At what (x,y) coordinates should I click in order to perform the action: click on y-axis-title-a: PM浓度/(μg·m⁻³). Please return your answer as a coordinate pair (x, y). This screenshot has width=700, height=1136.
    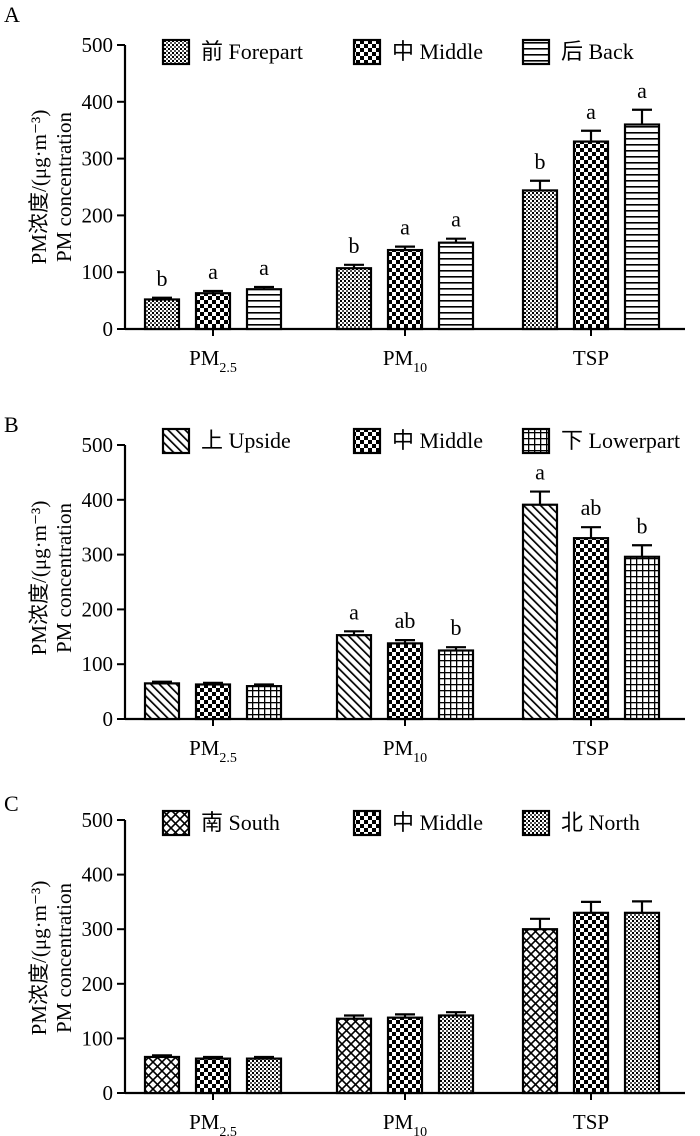
    Looking at the image, I should click on (39, 187).